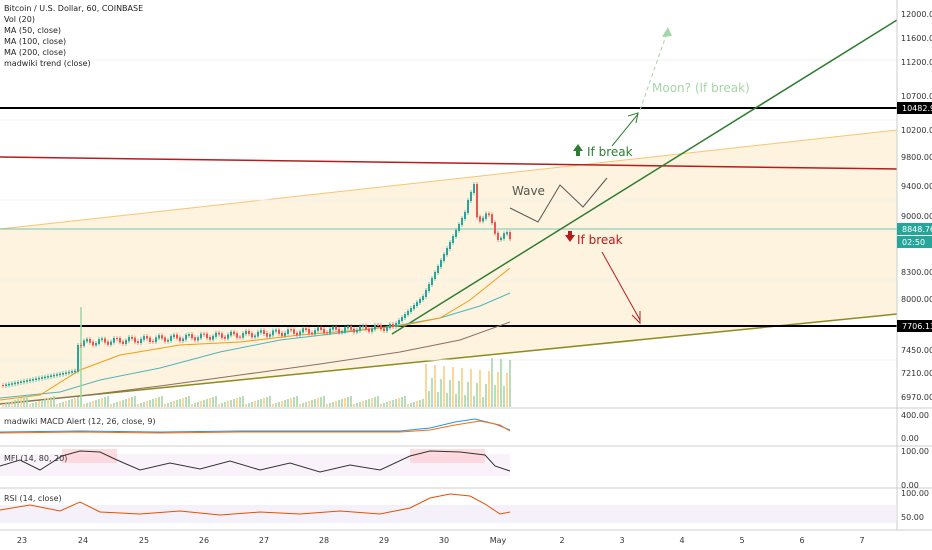  I want to click on sub-axis-label: 50.00, so click(912, 517).